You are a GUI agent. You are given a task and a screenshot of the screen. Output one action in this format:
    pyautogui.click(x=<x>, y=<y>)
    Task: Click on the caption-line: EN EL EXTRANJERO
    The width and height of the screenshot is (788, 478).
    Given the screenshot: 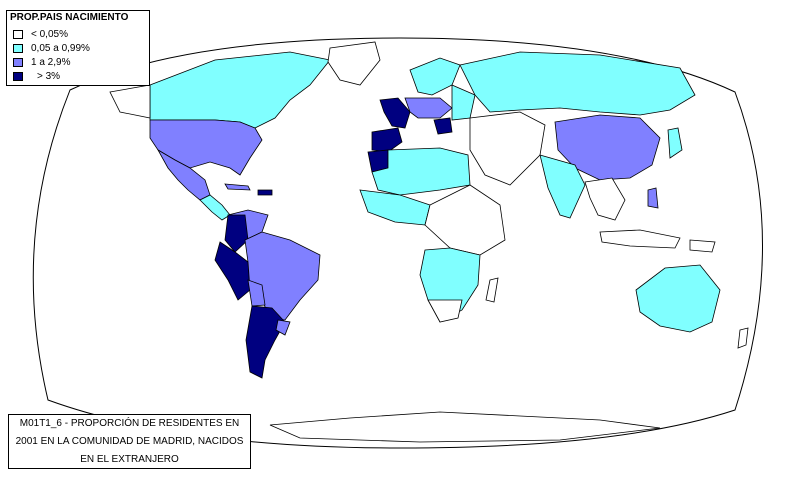 What is the action you would take?
    pyautogui.click(x=129, y=459)
    